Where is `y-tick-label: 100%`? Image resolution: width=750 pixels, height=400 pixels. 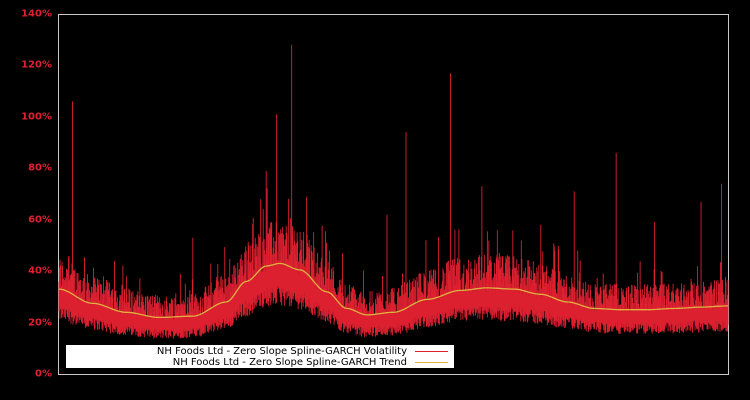
y-tick-label: 100% is located at coordinates (36, 117).